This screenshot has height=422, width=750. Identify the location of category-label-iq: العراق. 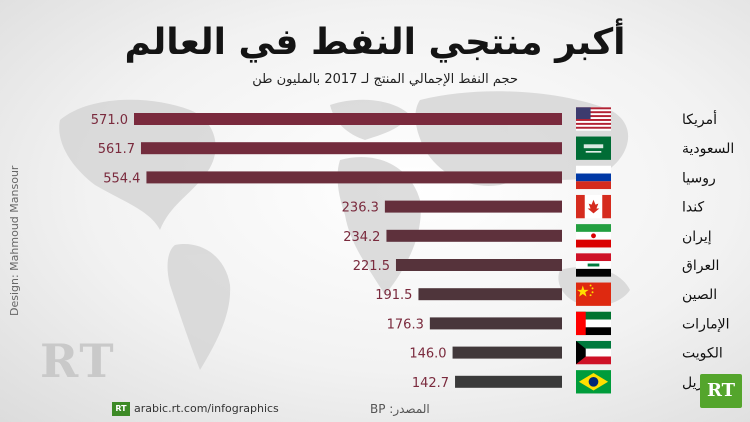
(700, 266).